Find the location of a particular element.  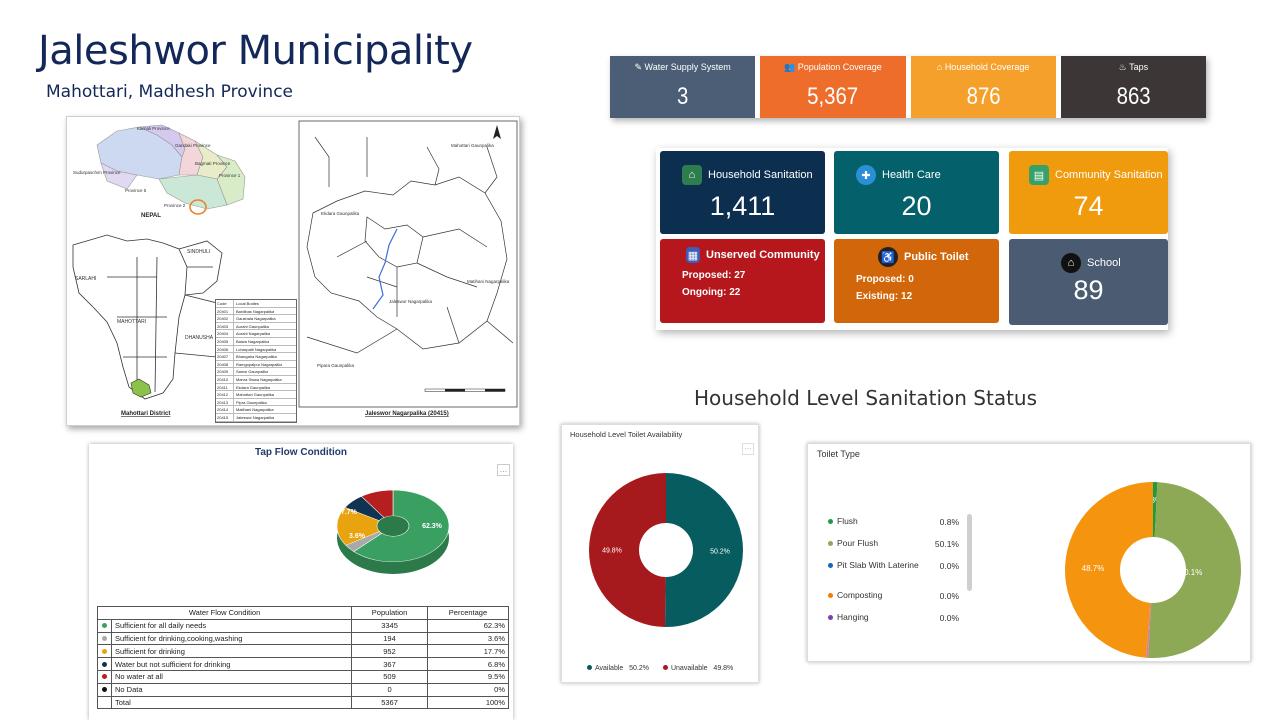

legend-name: Flush is located at coordinates (847, 521).